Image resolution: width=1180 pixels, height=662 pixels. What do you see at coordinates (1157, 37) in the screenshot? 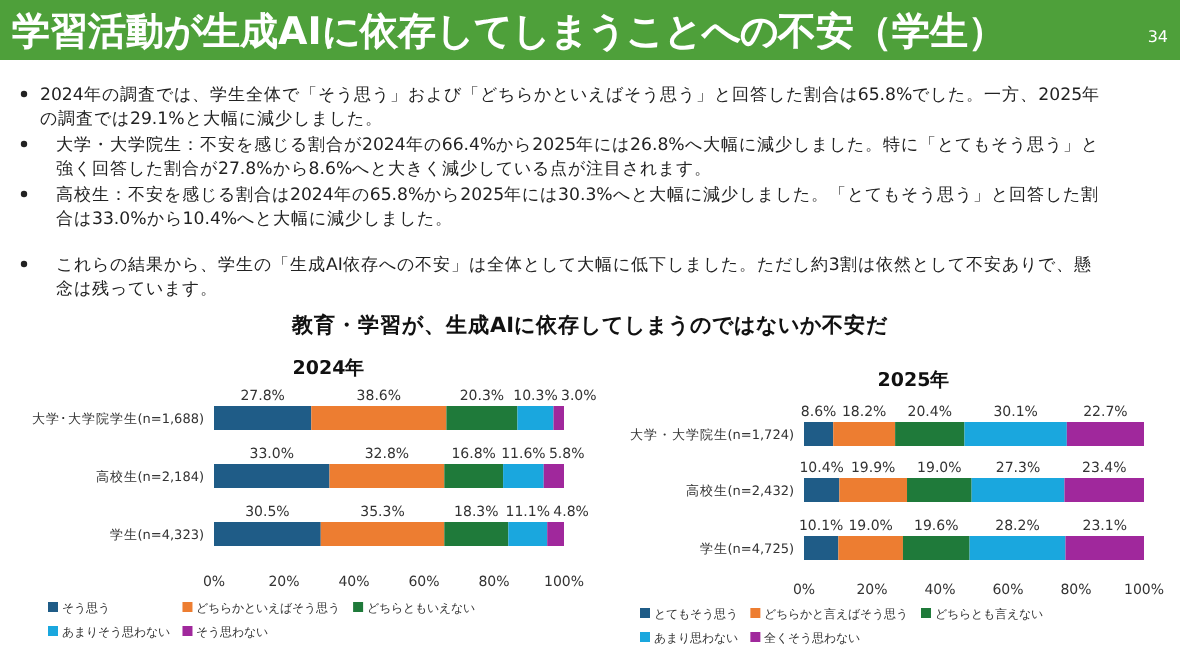
I see `text: 34` at bounding box center [1157, 37].